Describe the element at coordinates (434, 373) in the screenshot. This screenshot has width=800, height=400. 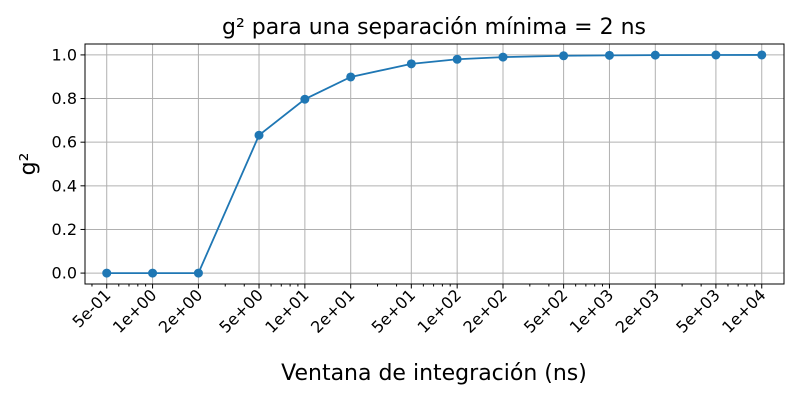
I see `x-axis-label: Ventana de integración (ns)` at that location.